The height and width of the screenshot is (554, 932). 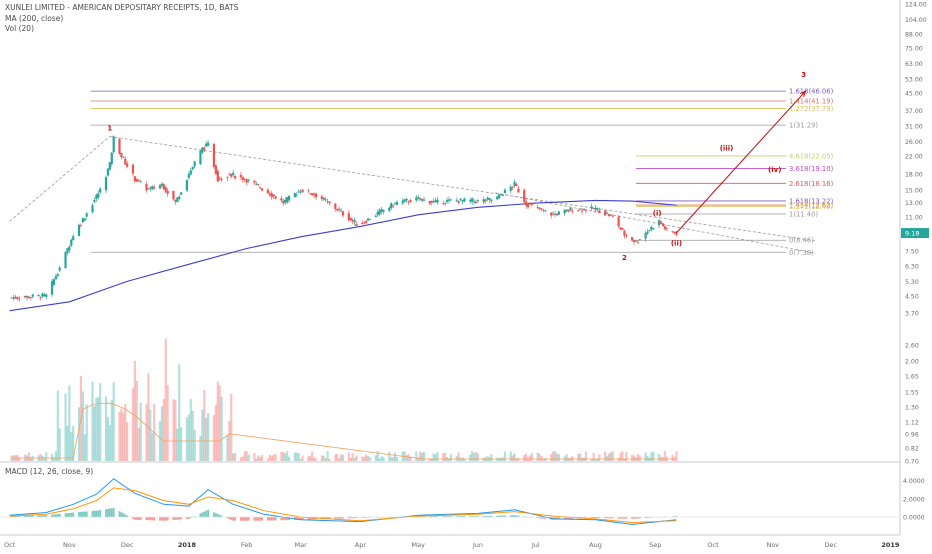 What do you see at coordinates (890, 545) in the screenshot?
I see `time-tick-label: 2019` at bounding box center [890, 545].